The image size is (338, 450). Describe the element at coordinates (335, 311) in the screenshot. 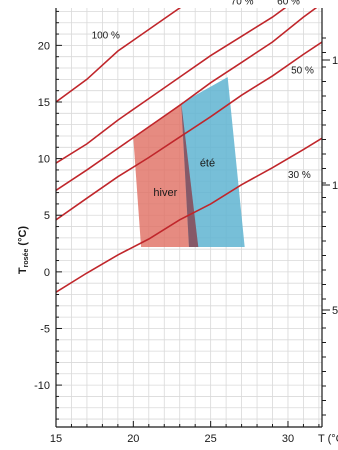

I see `right-tick-label: 5` at that location.